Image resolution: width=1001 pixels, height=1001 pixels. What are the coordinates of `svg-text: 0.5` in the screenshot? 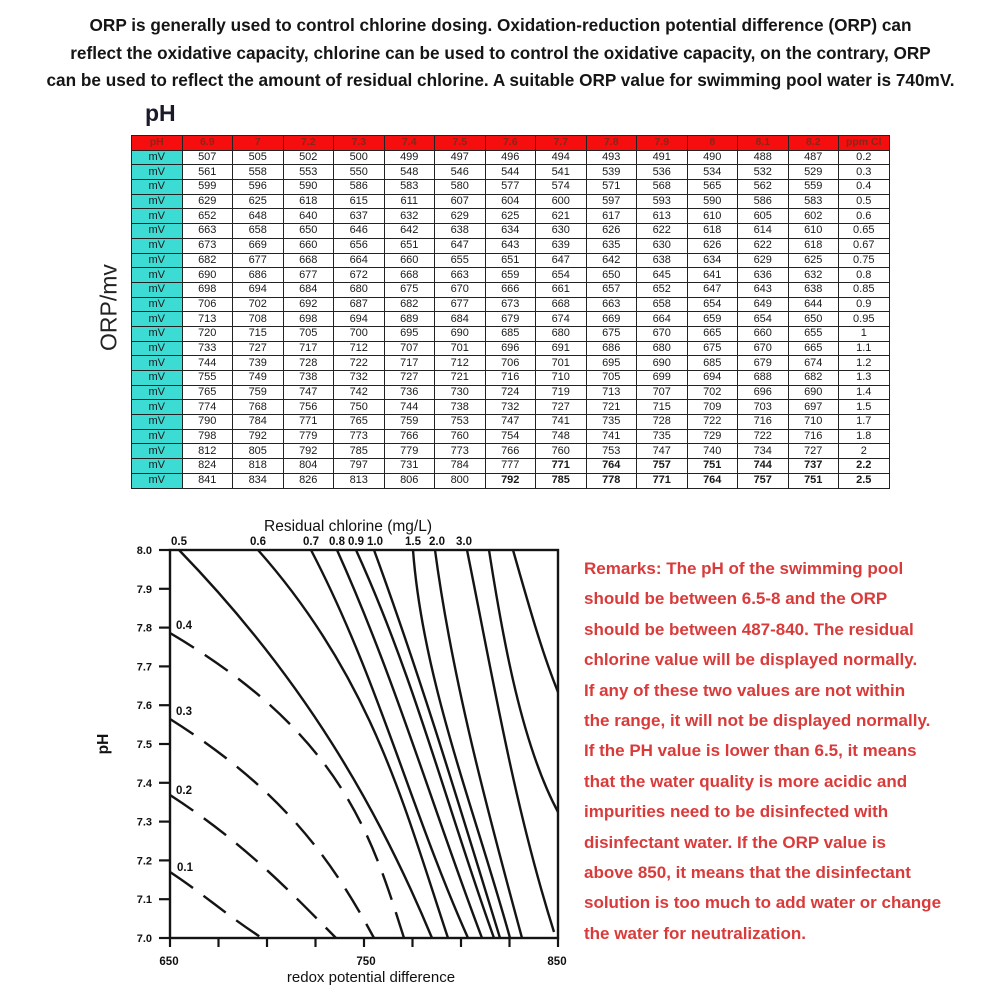 It's located at (179, 542).